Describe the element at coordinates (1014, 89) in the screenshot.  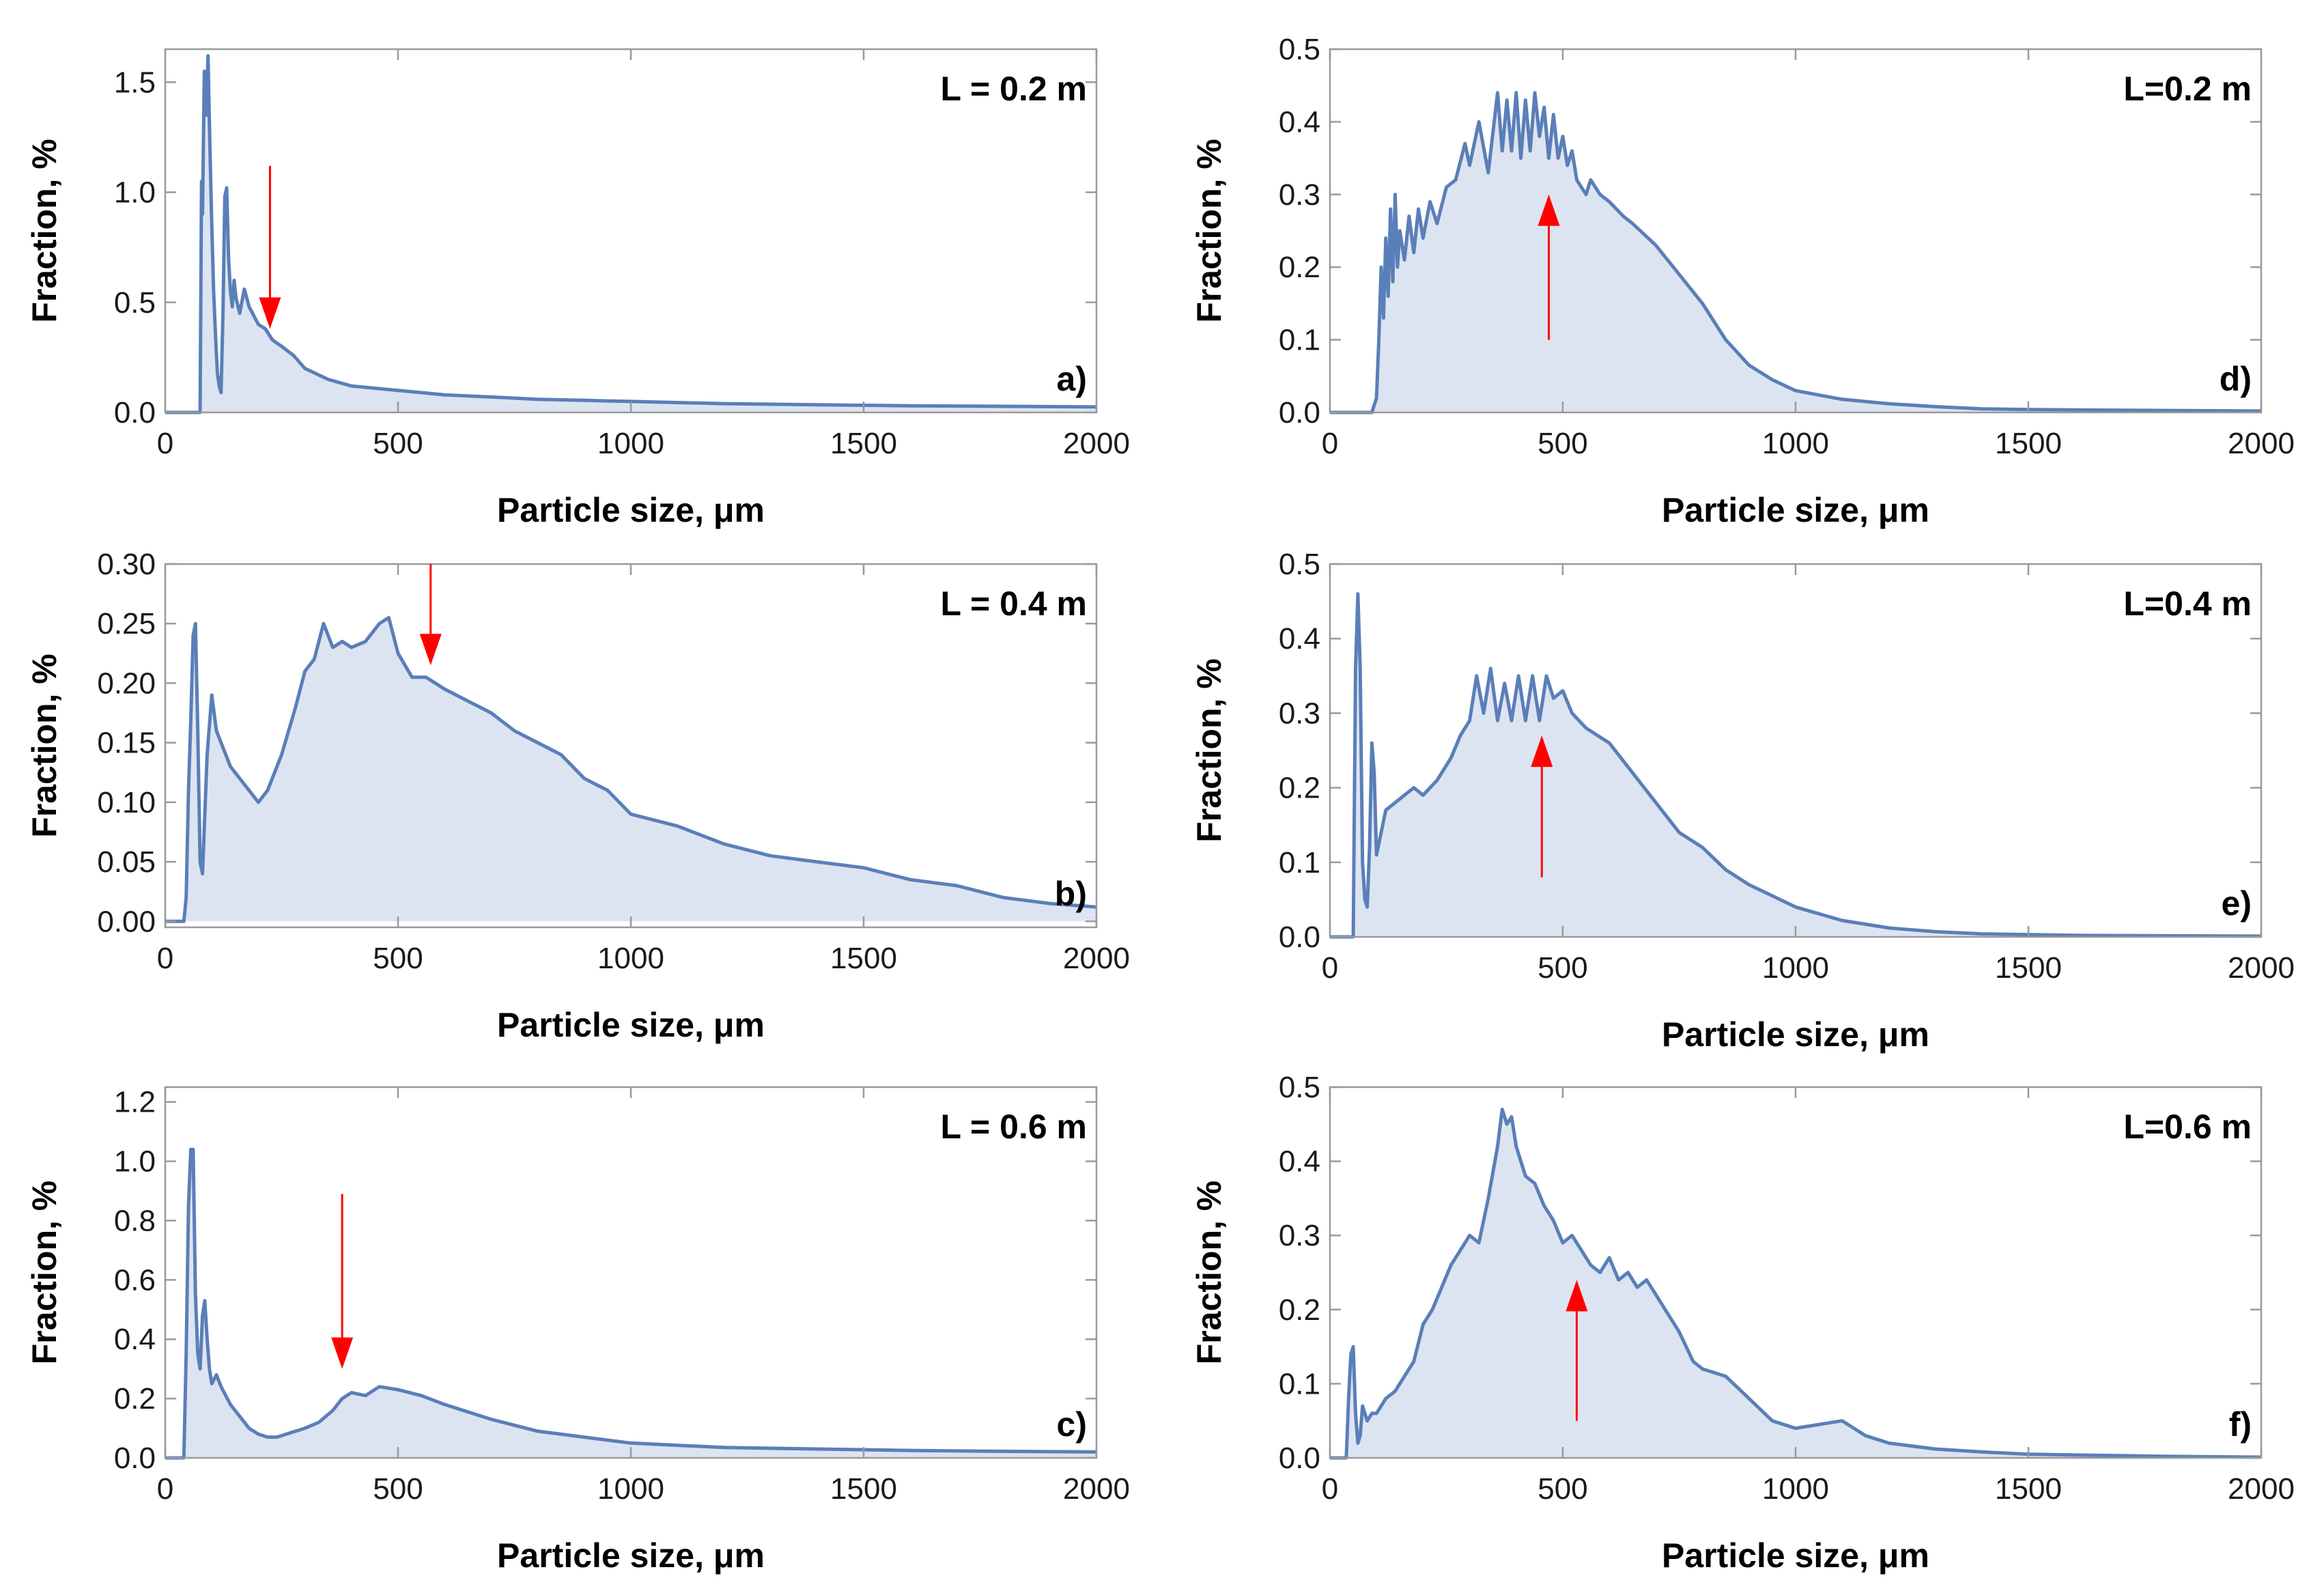
I see `length-annotation: L = 0.2 m` at that location.